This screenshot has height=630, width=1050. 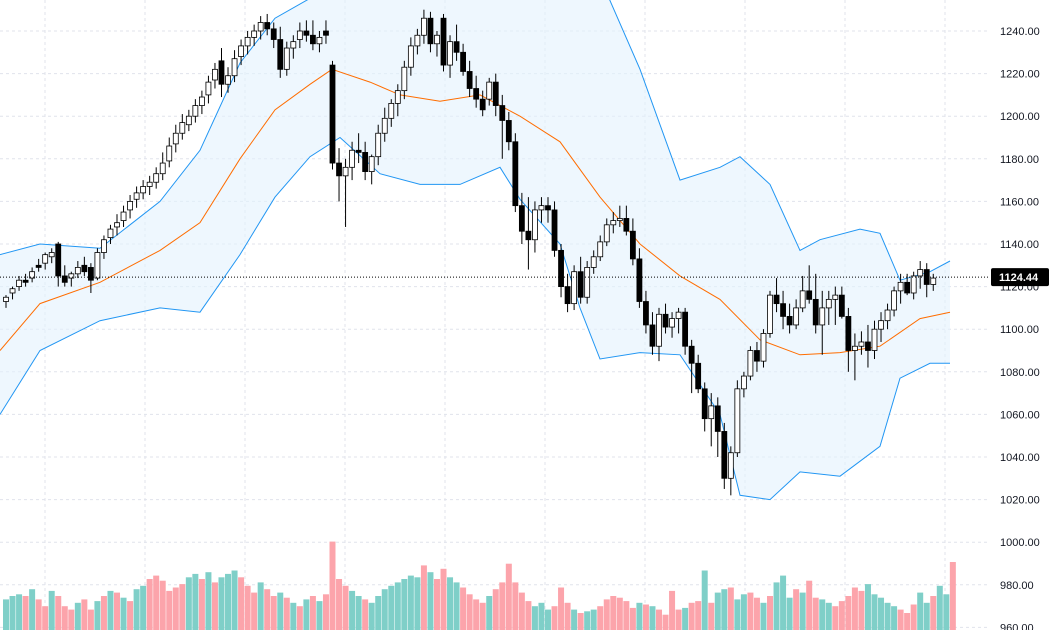 I want to click on y-tick-label: 980.00, so click(x=1017, y=586).